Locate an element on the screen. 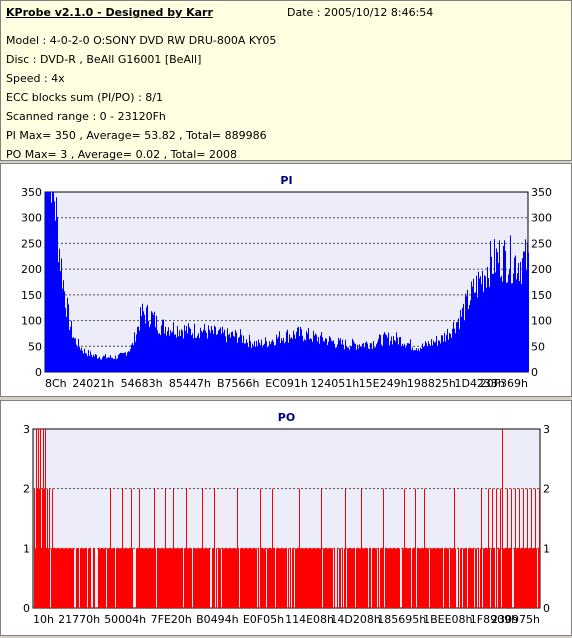 This screenshot has height=638, width=572. chart-title: PI is located at coordinates (286, 180).